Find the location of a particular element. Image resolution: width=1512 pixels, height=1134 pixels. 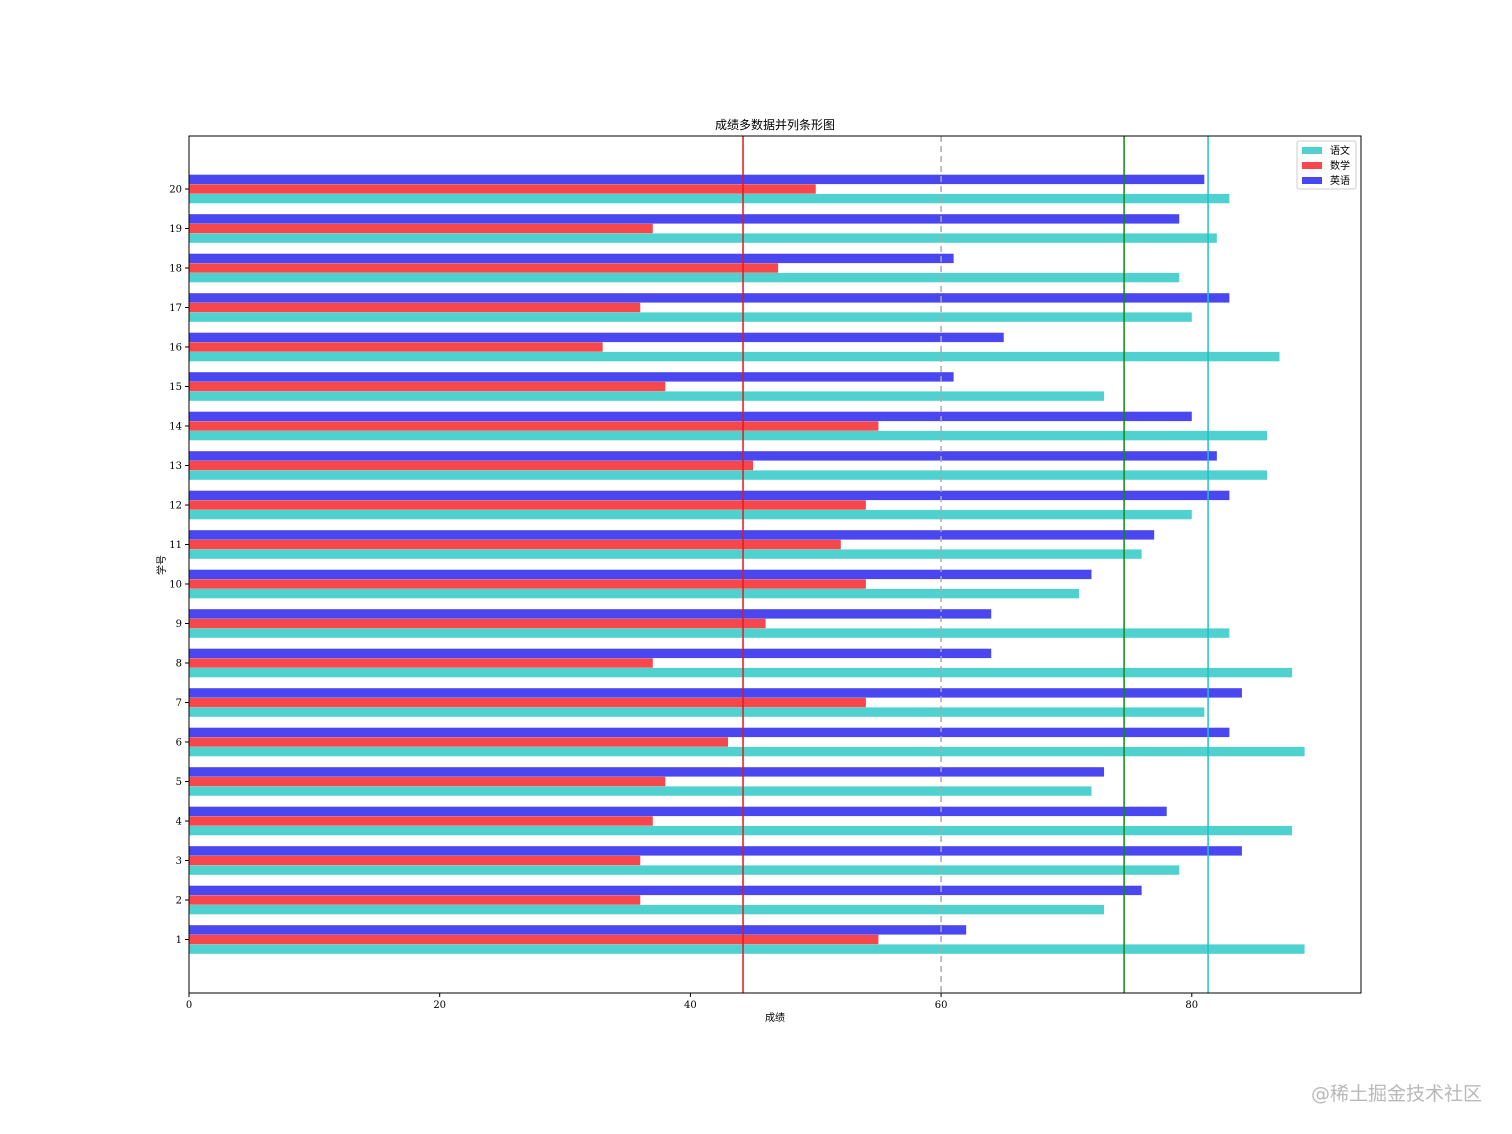

y-tick-label-11: 11 is located at coordinates (175, 545).